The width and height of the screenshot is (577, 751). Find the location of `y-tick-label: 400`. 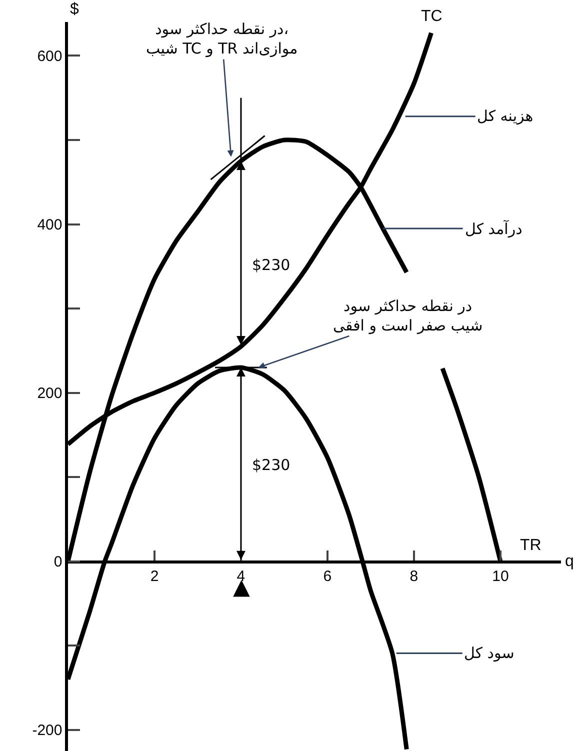

y-tick-label: 400 is located at coordinates (49, 225).